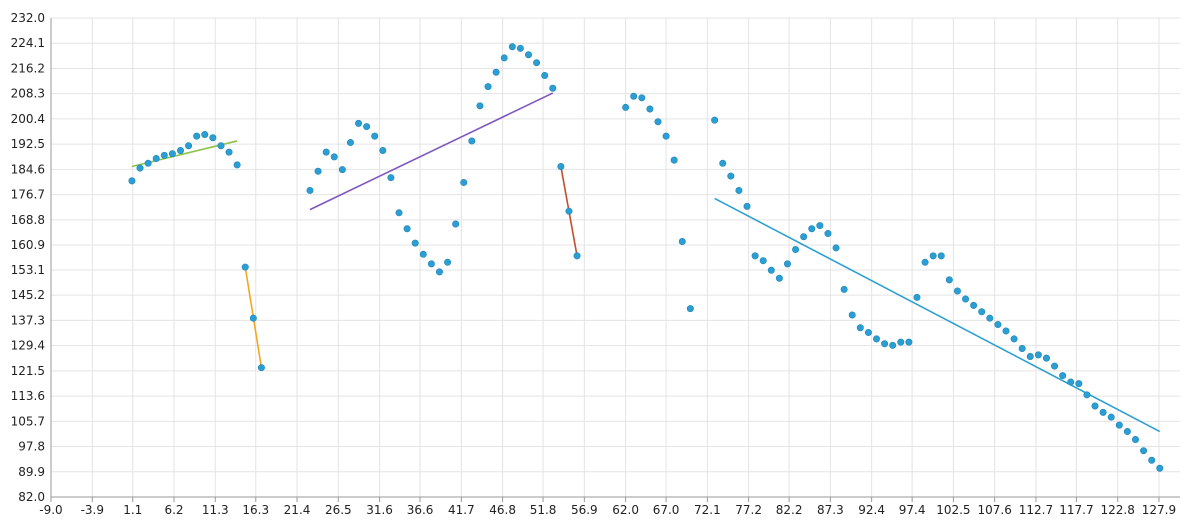  I want to click on y-tick-label: 153.1, so click(28, 270).